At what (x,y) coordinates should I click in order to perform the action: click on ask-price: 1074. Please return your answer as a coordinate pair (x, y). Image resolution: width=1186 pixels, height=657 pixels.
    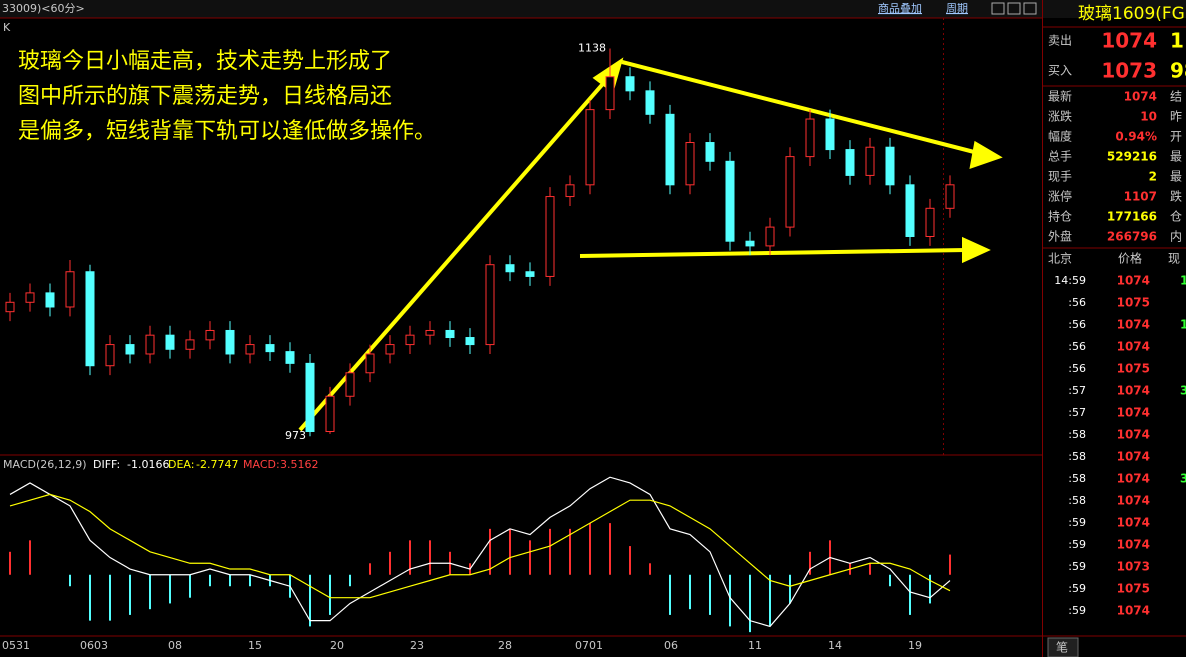
    Looking at the image, I should click on (1129, 41).